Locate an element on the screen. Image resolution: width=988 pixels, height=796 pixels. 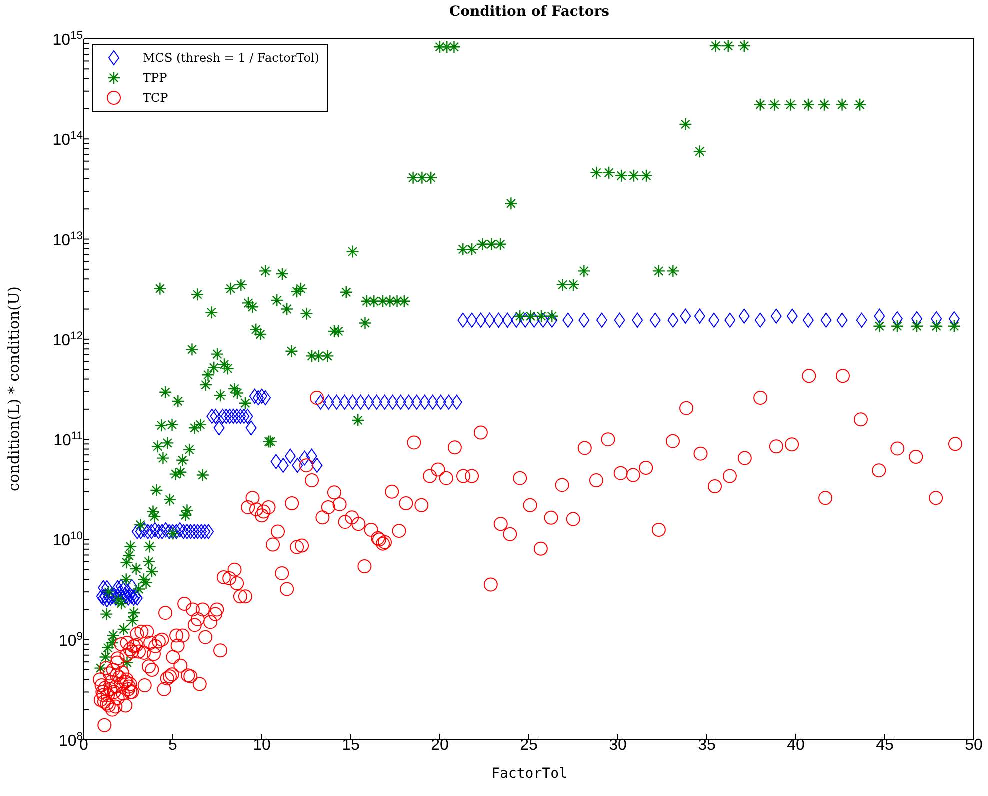
legend-label: MCS (thresh = 1 / FactorTol) is located at coordinates (231, 58).